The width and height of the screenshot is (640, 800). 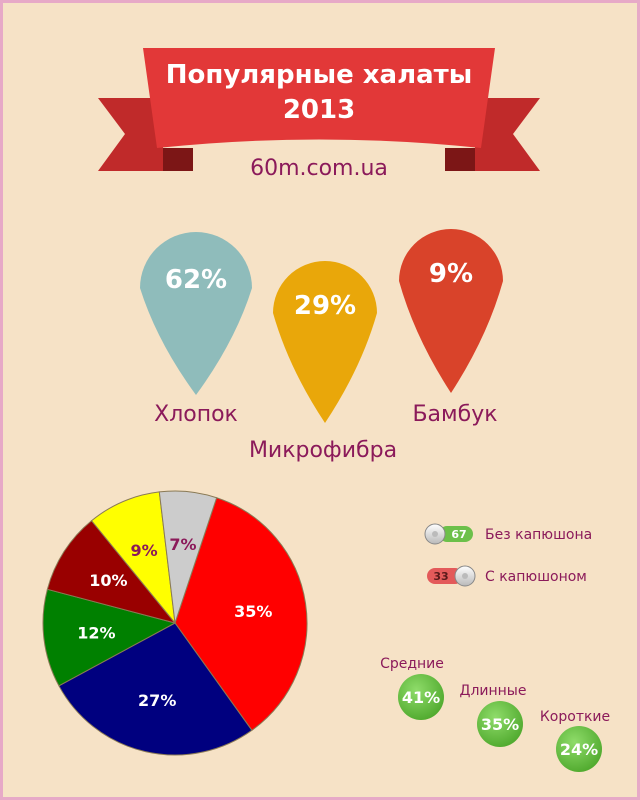 I want to click on pin-value-label: 29%, so click(x=325, y=306).